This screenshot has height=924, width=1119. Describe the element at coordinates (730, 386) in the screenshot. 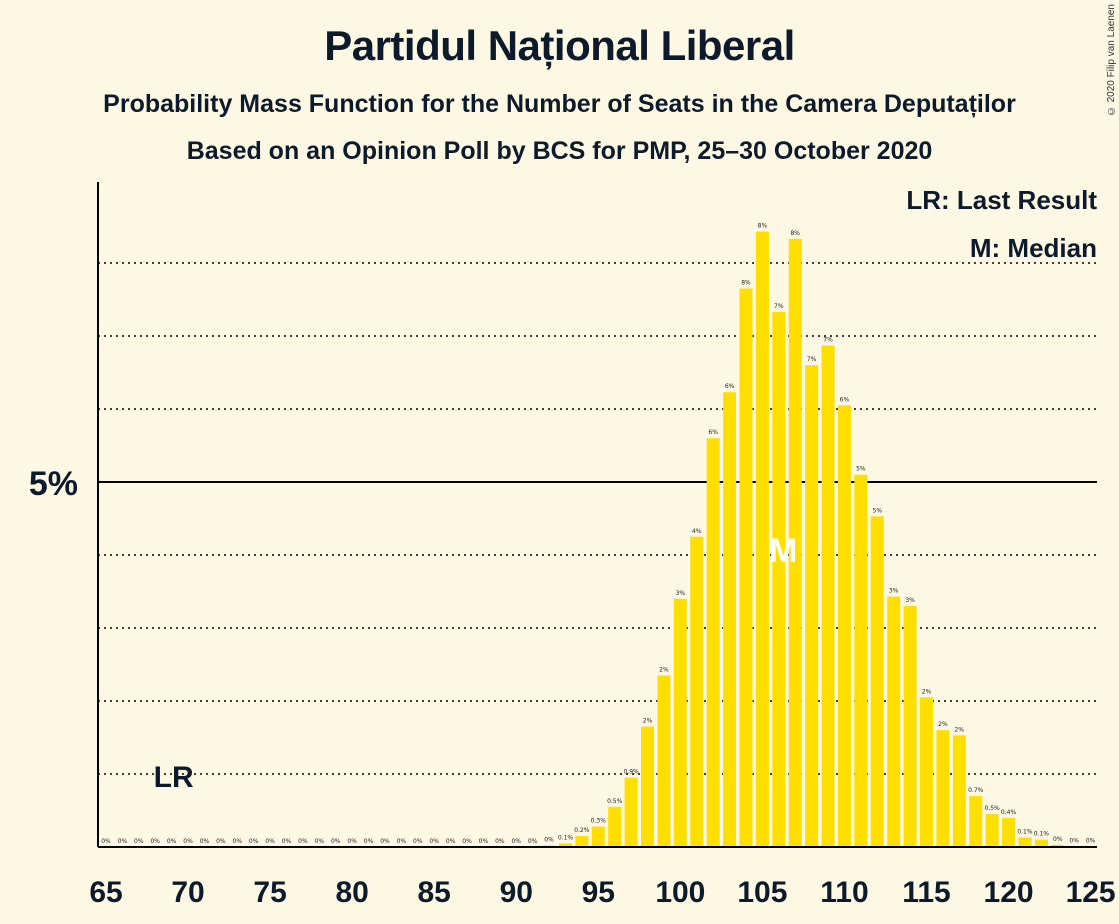

I see `bar-label-seat-103: 6%` at that location.